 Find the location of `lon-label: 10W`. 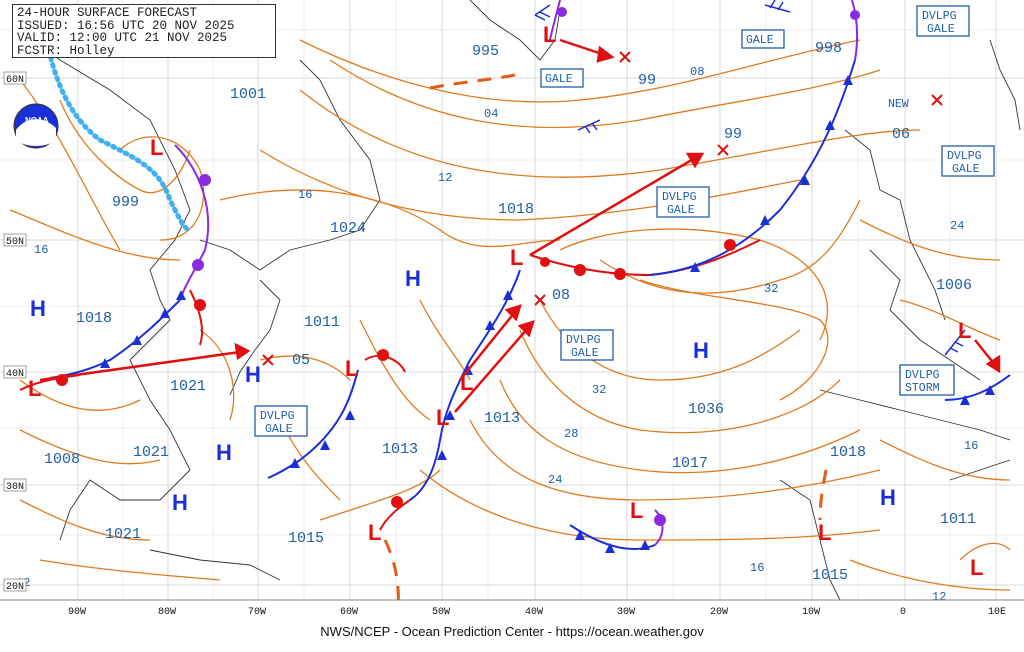

lon-label: 10W is located at coordinates (811, 612).